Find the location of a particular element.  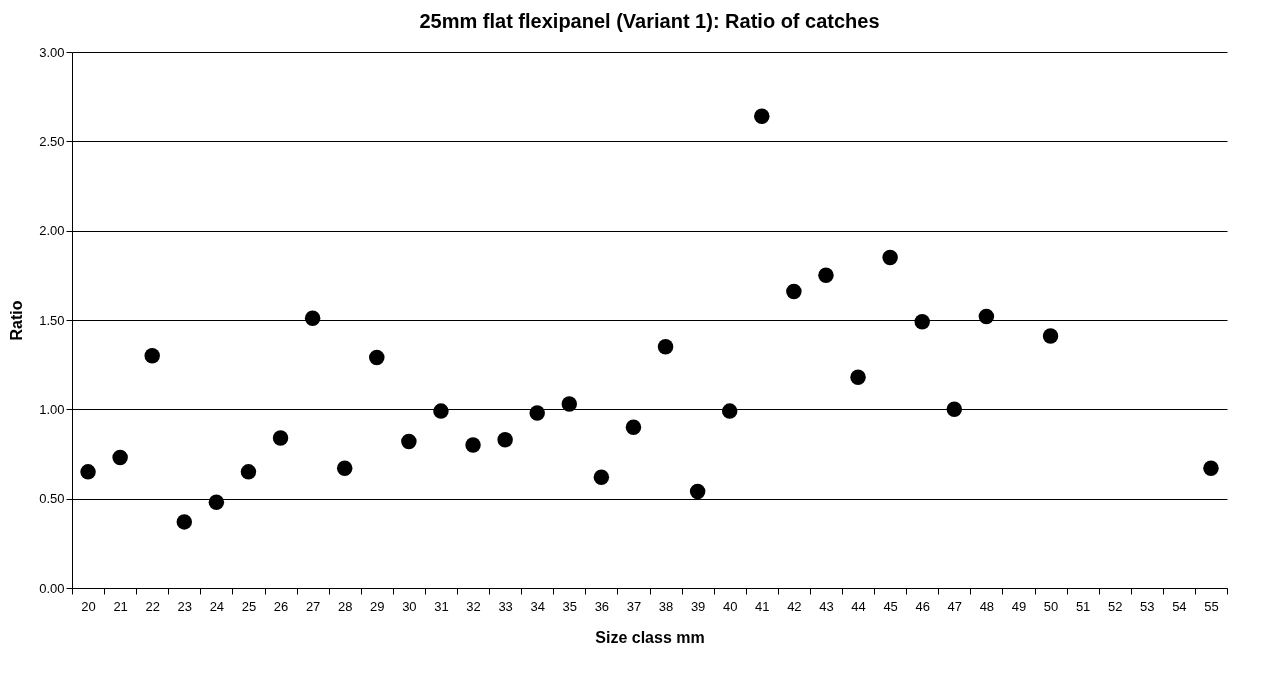

x-tick-label: 55 is located at coordinates (1211, 606).